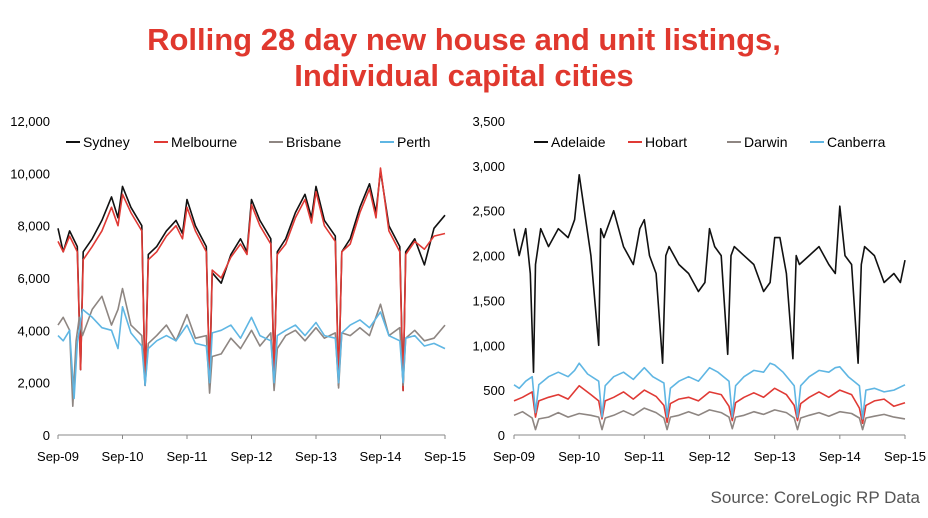 The height and width of the screenshot is (518, 928). Describe the element at coordinates (33, 330) in the screenshot. I see `y-tick-label: 4,000` at that location.